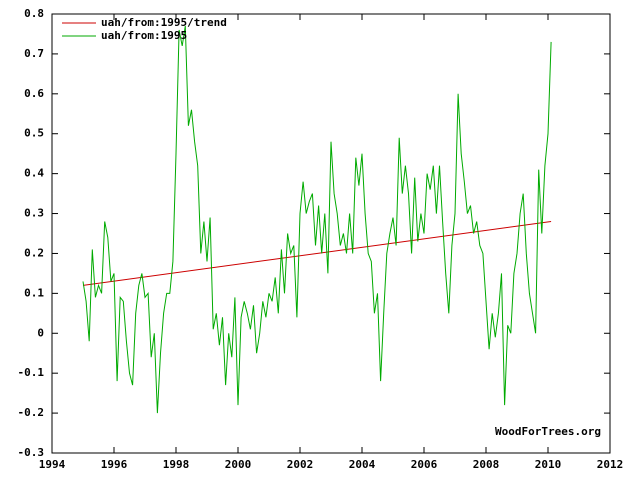 The image size is (640, 480). I want to click on x-tick-label: 1996, so click(114, 464).